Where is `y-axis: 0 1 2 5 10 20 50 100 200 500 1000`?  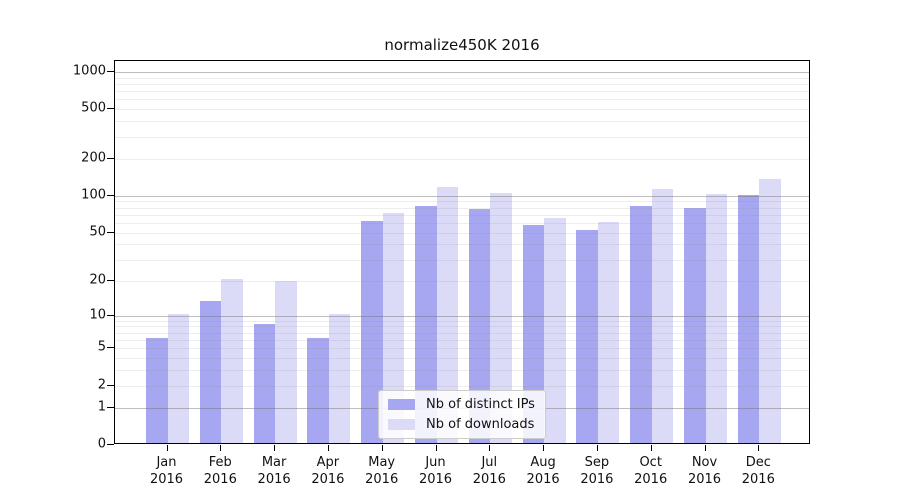 y-axis: 0 1 2 5 10 20 50 100 200 500 1000 is located at coordinates (53, 255).